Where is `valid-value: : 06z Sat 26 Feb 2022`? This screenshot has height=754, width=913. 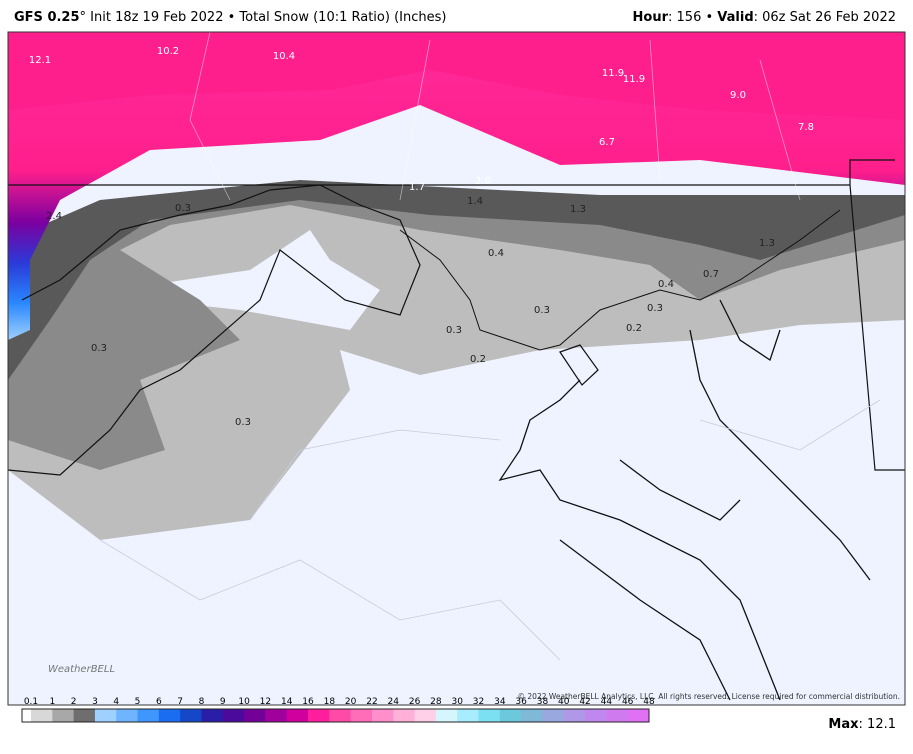 valid-value: : 06z Sat 26 Feb 2022 is located at coordinates (825, 17).